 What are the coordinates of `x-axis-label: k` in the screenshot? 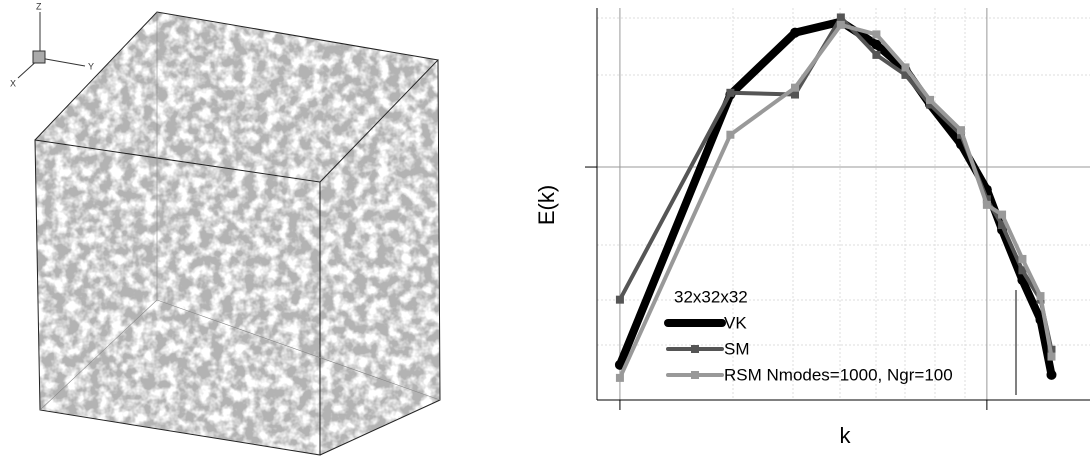 It's located at (846, 435).